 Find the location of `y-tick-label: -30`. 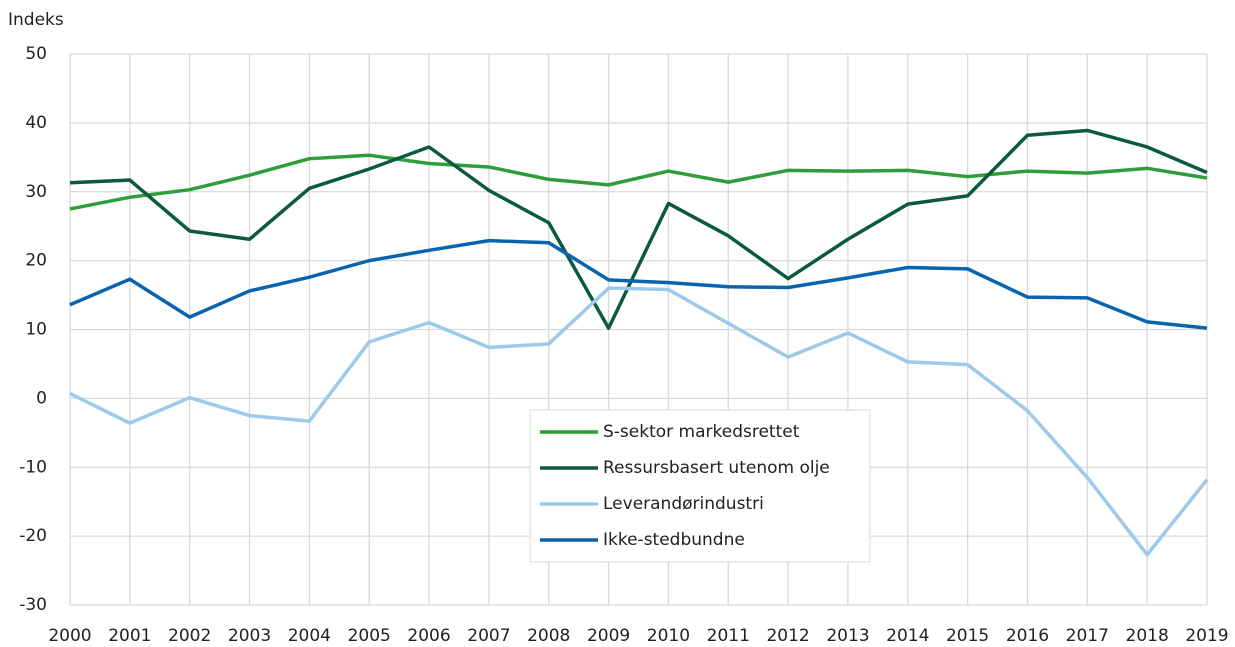

y-tick-label: -30 is located at coordinates (33, 605).